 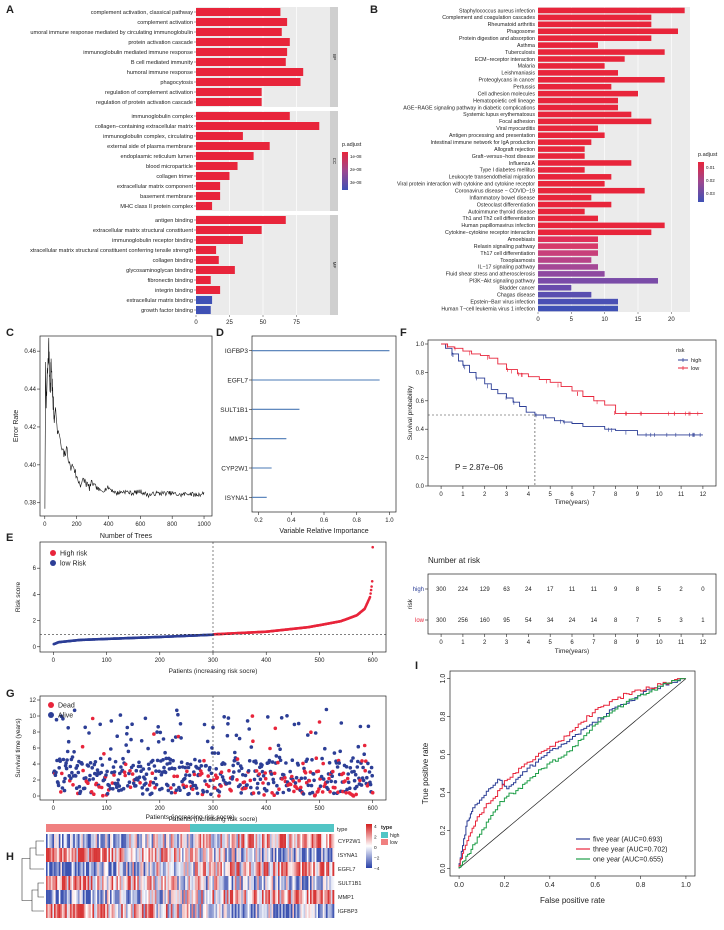 I want to click on panel-f-risk-xtick-label: 11, so click(x=681, y=643).